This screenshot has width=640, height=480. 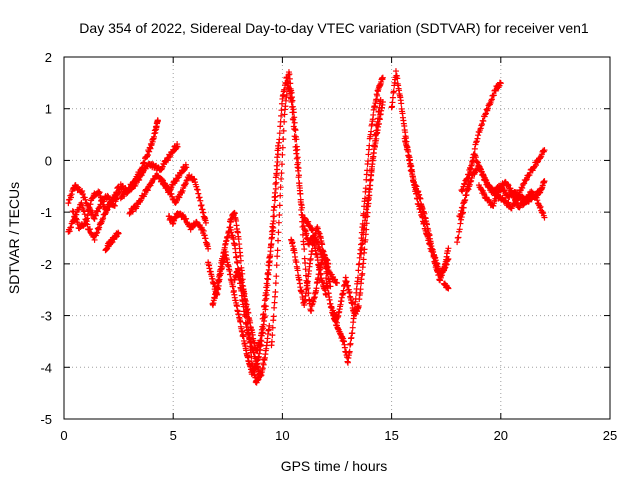 What do you see at coordinates (48, 160) in the screenshot?
I see `y-tick-label: 0` at bounding box center [48, 160].